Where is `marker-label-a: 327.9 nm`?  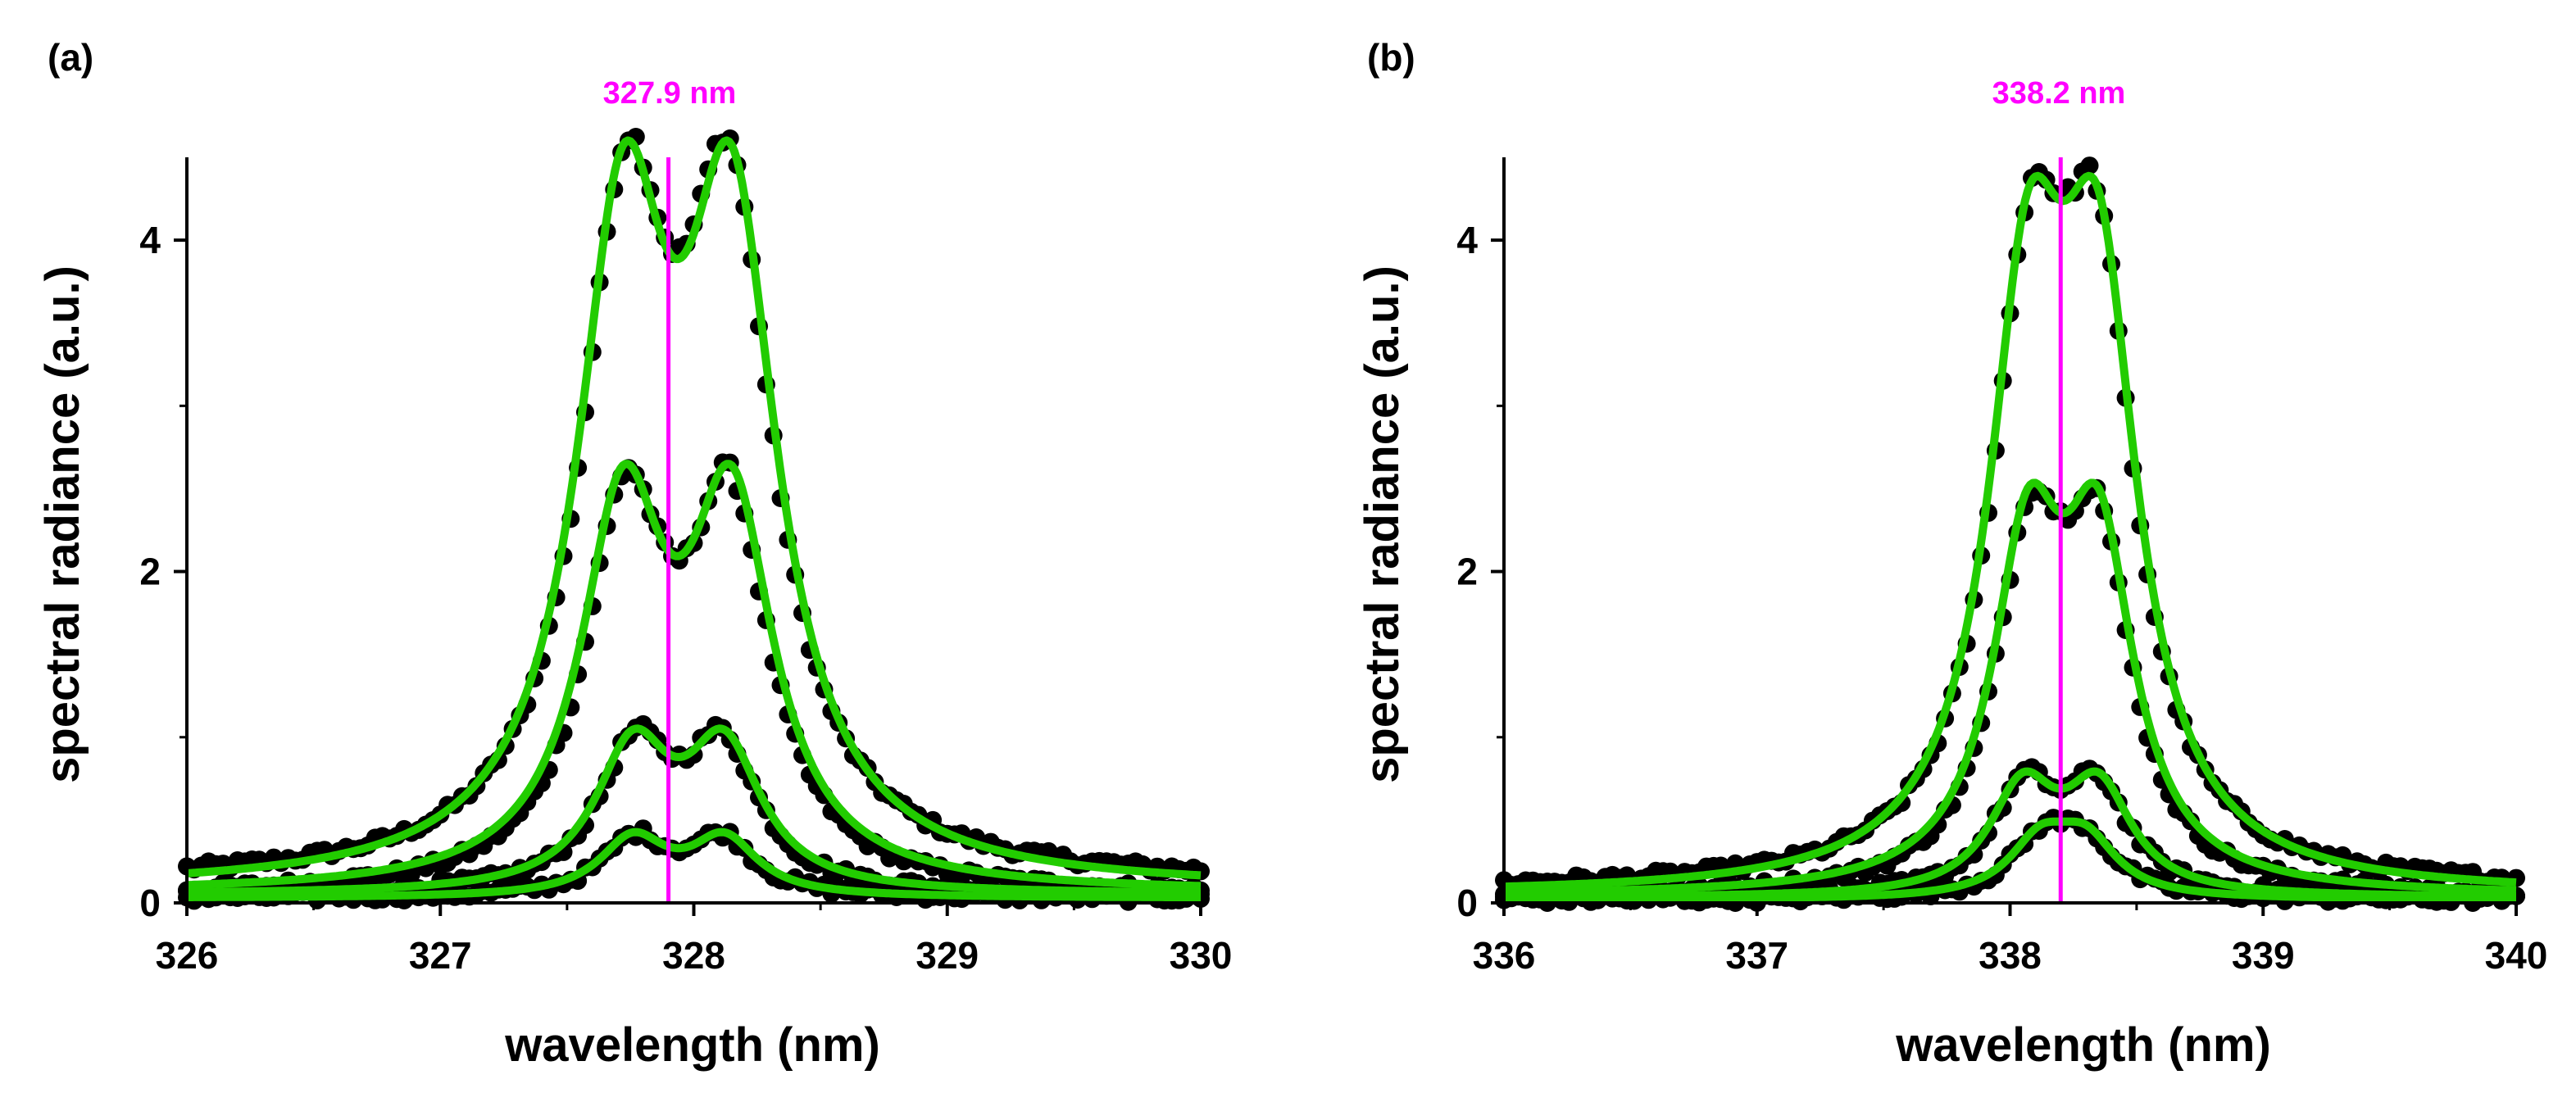
marker-label-a: 327.9 nm is located at coordinates (670, 93).